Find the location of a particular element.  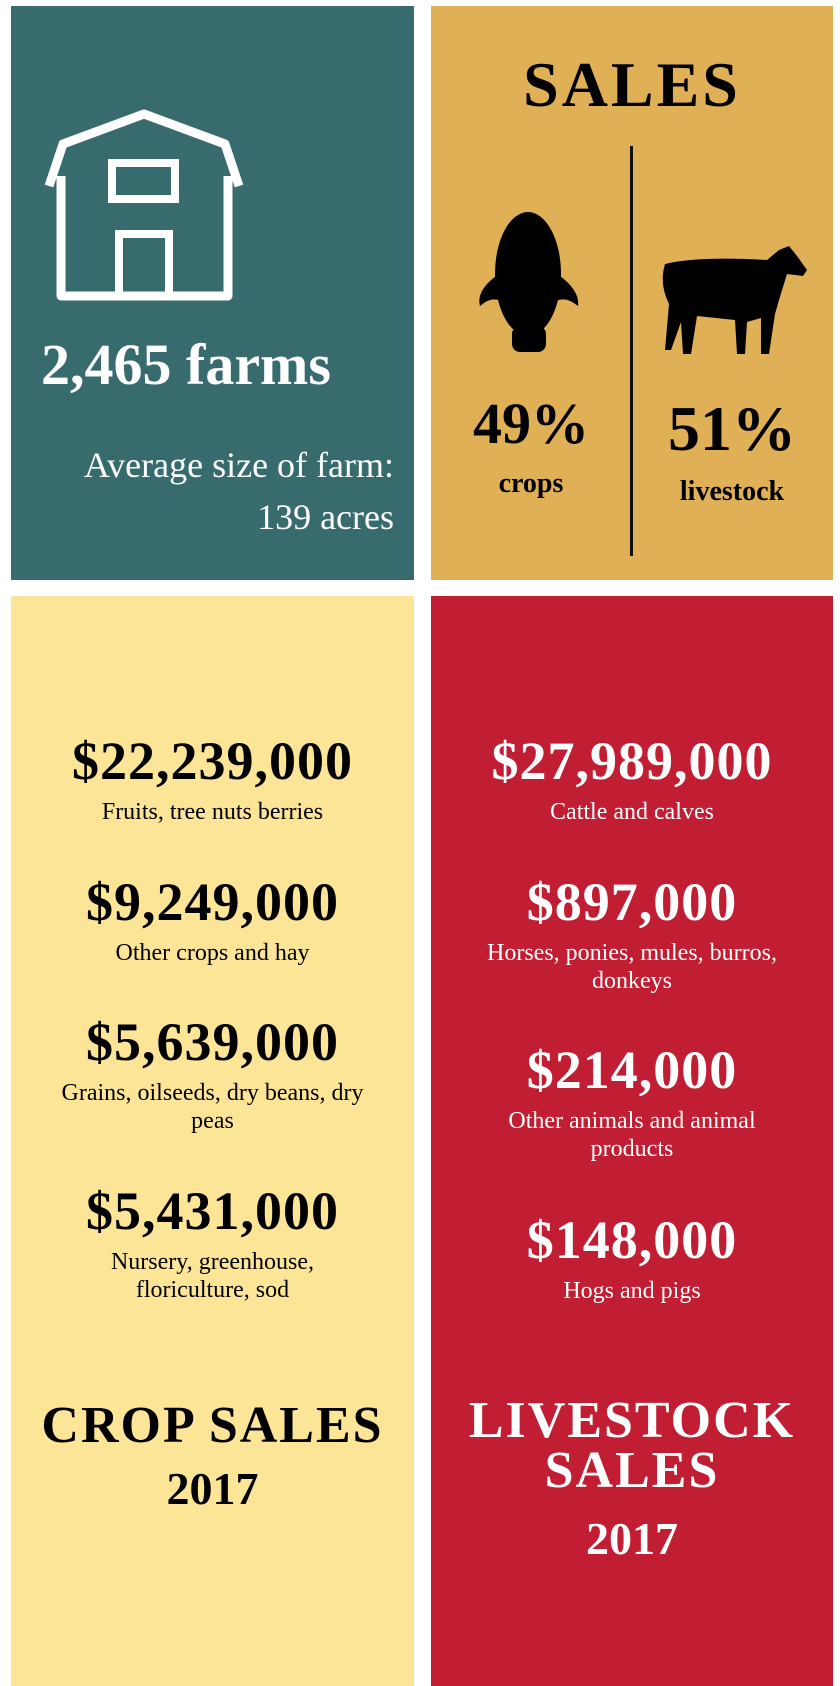

sales-label: Other animals and animal products is located at coordinates (632, 1135).